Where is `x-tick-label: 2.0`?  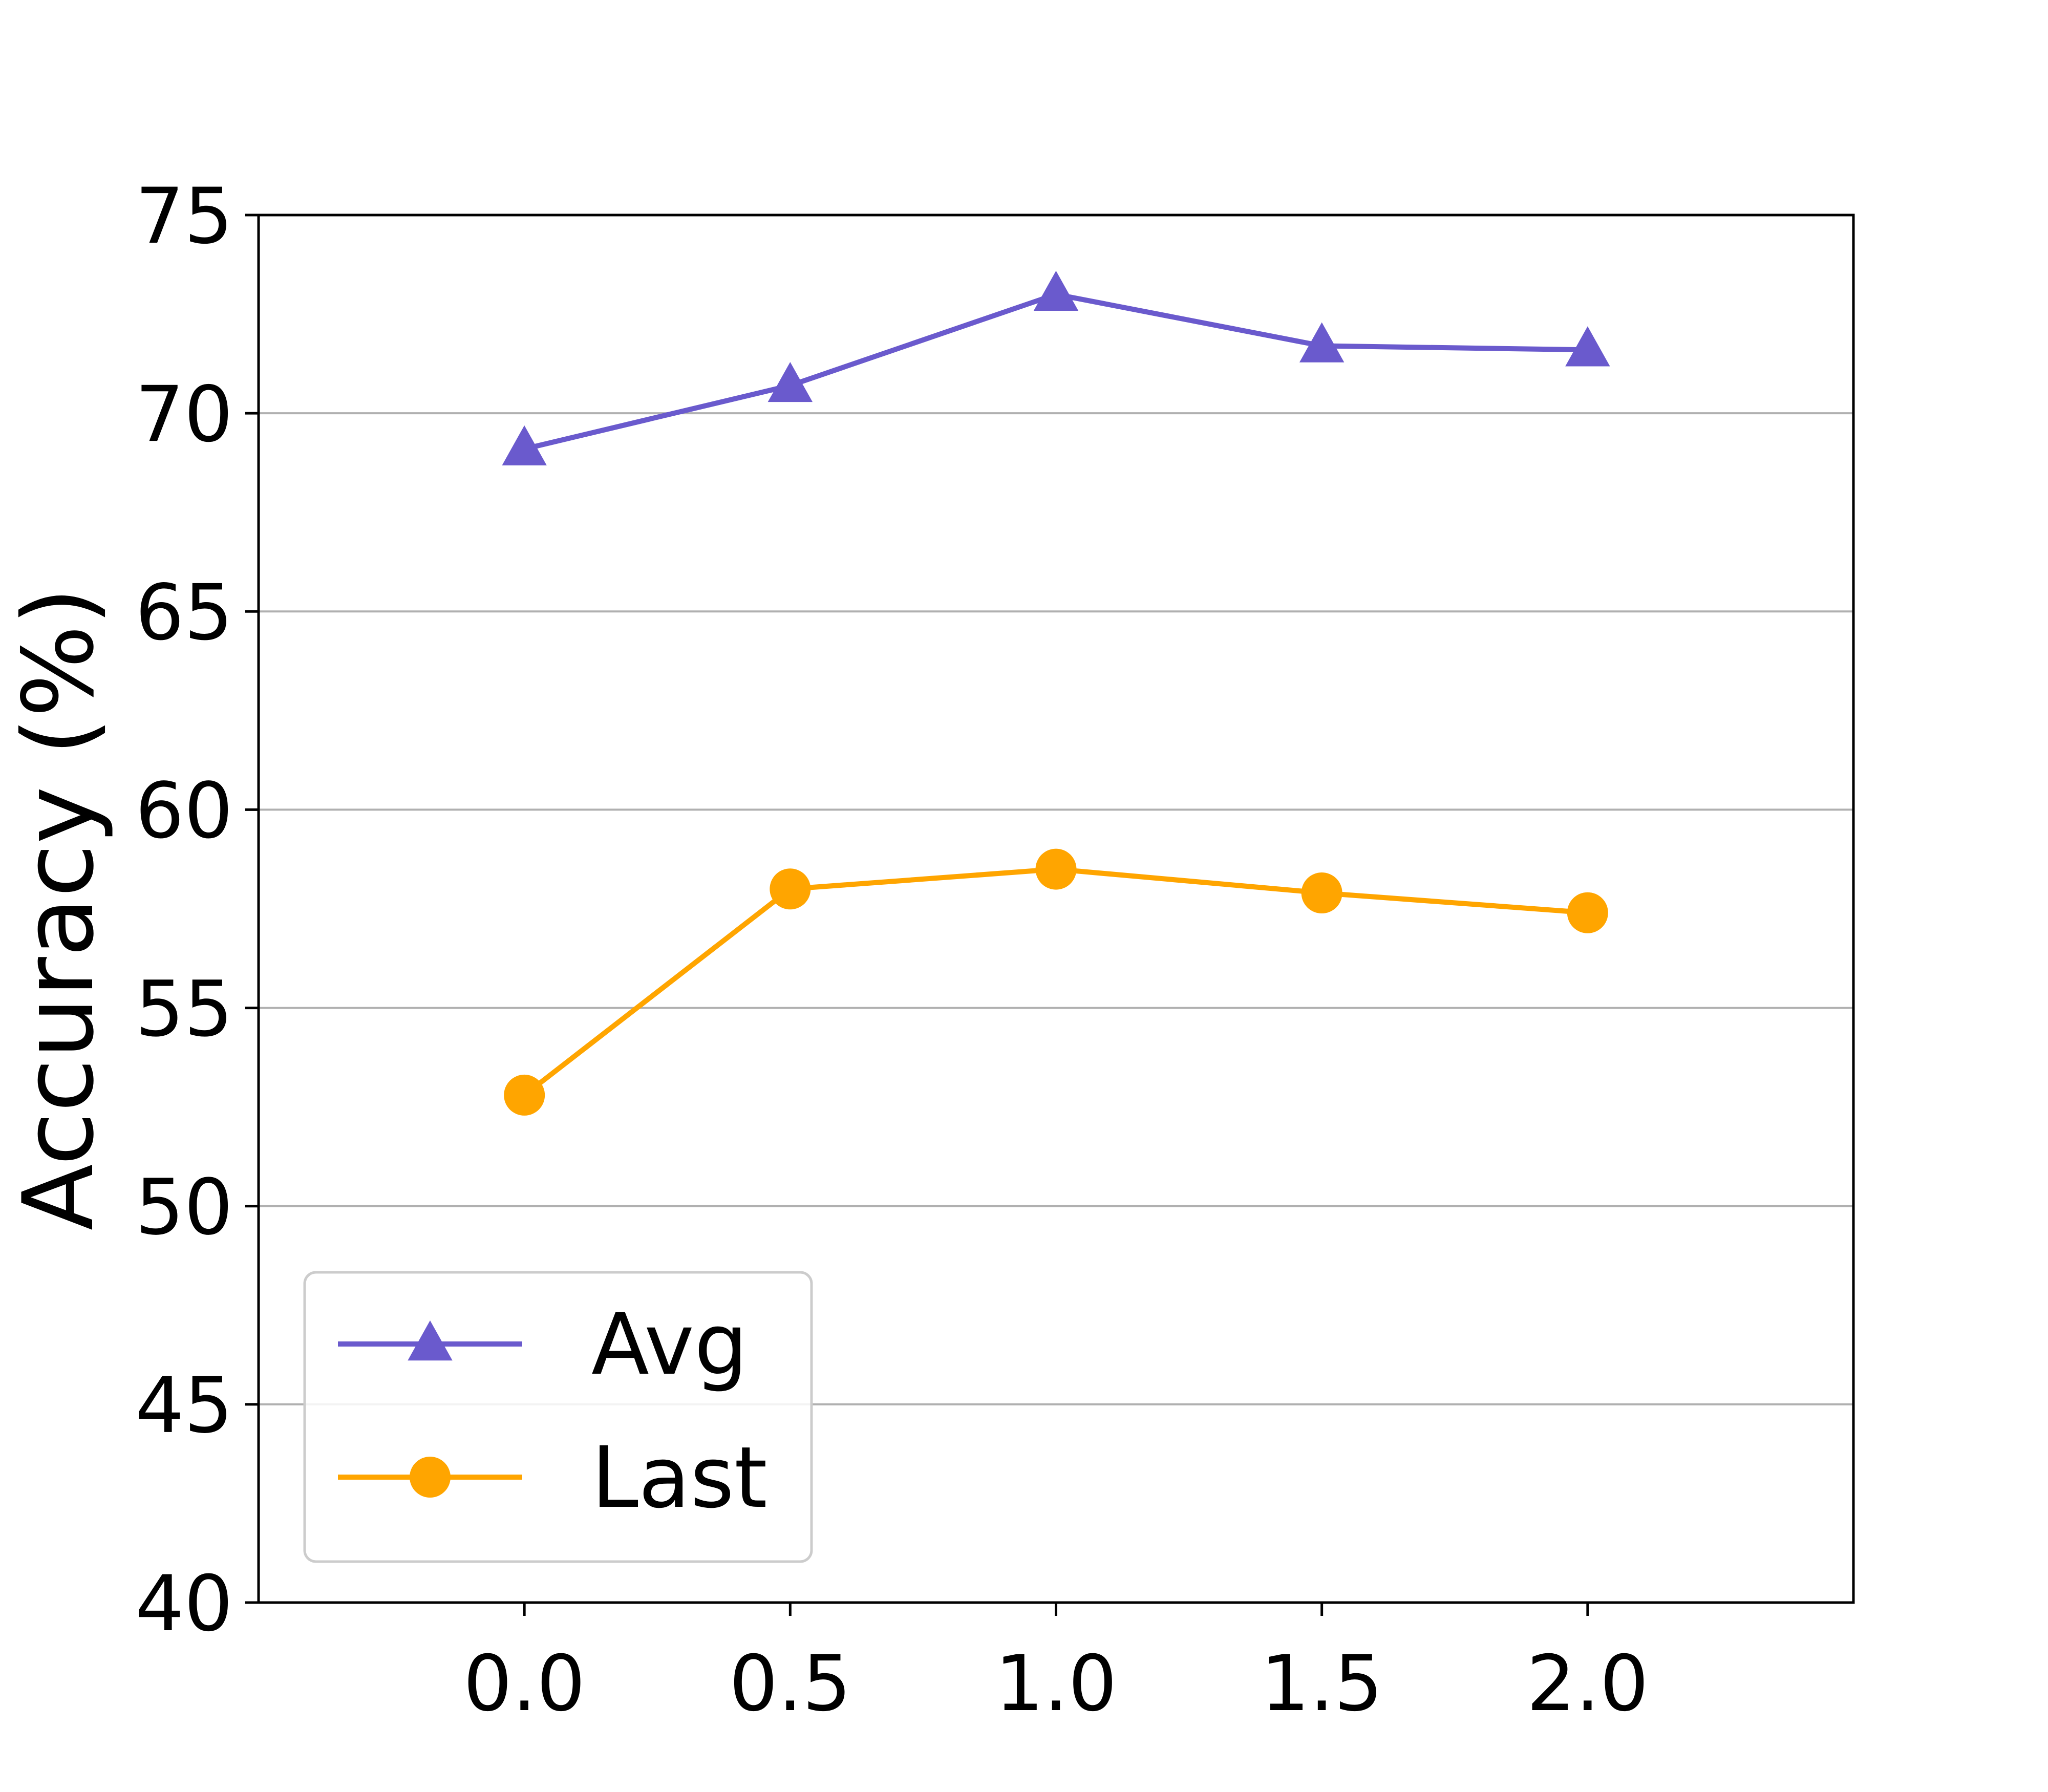
x-tick-label: 2.0 is located at coordinates (1588, 1684).